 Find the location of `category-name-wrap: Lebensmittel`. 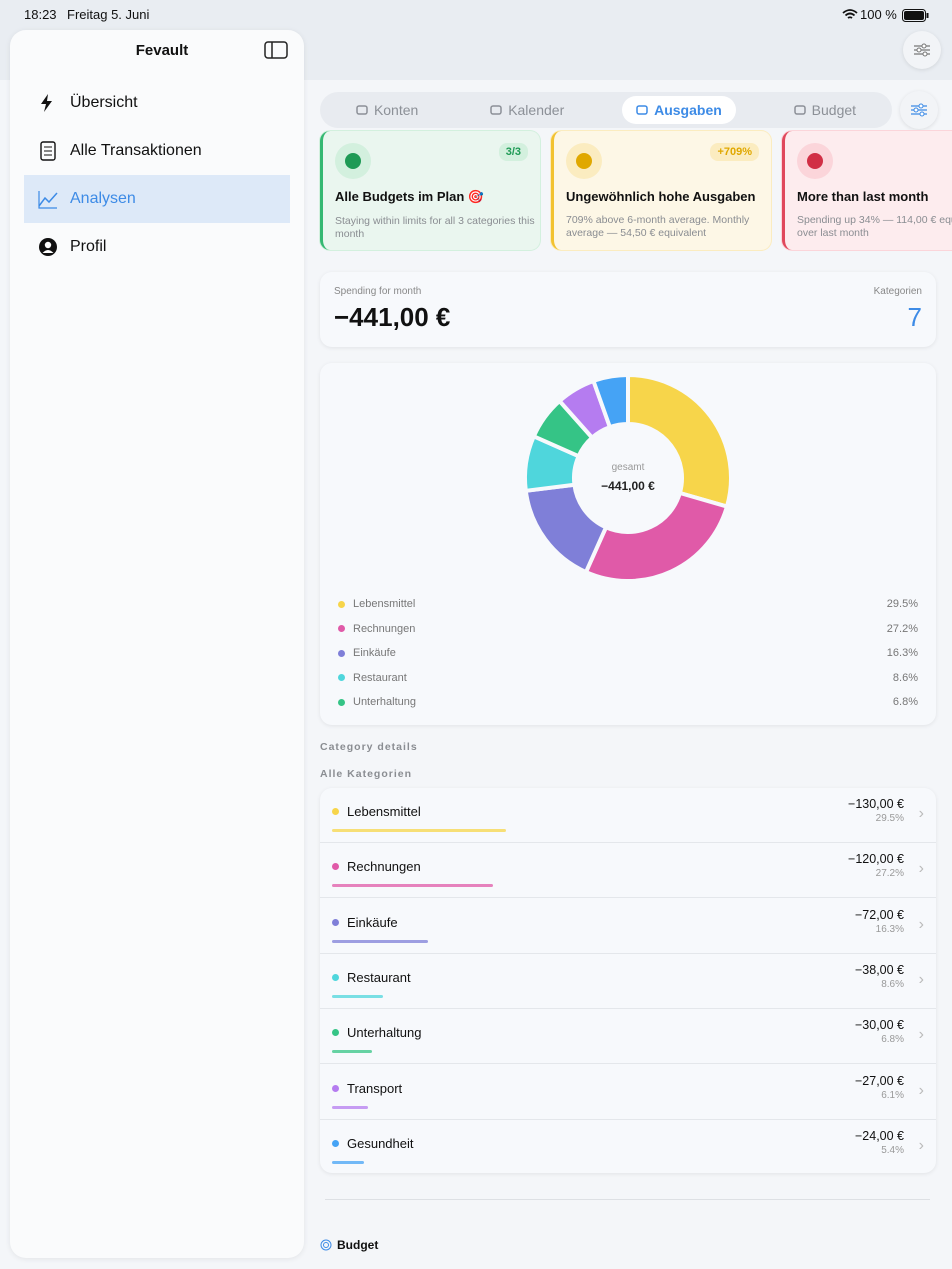

category-name-wrap: Lebensmittel is located at coordinates (376, 811).